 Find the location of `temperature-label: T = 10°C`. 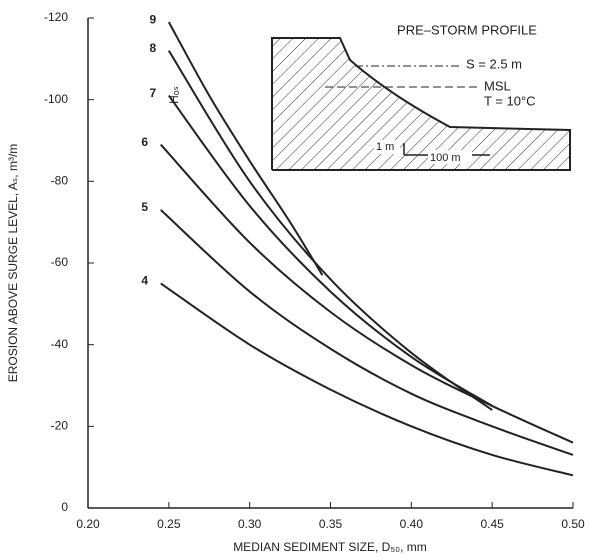

temperature-label: T = 10°C is located at coordinates (510, 100).